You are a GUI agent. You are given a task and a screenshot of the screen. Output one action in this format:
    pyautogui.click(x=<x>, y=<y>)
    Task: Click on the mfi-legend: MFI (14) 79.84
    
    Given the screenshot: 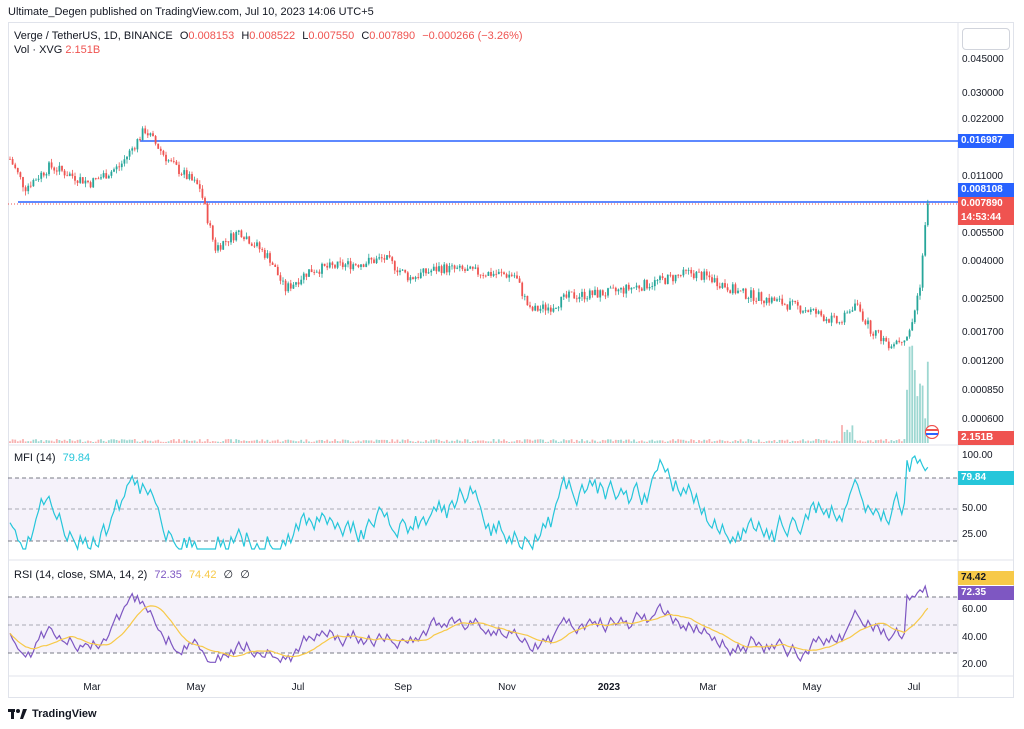 What is the action you would take?
    pyautogui.click(x=52, y=458)
    